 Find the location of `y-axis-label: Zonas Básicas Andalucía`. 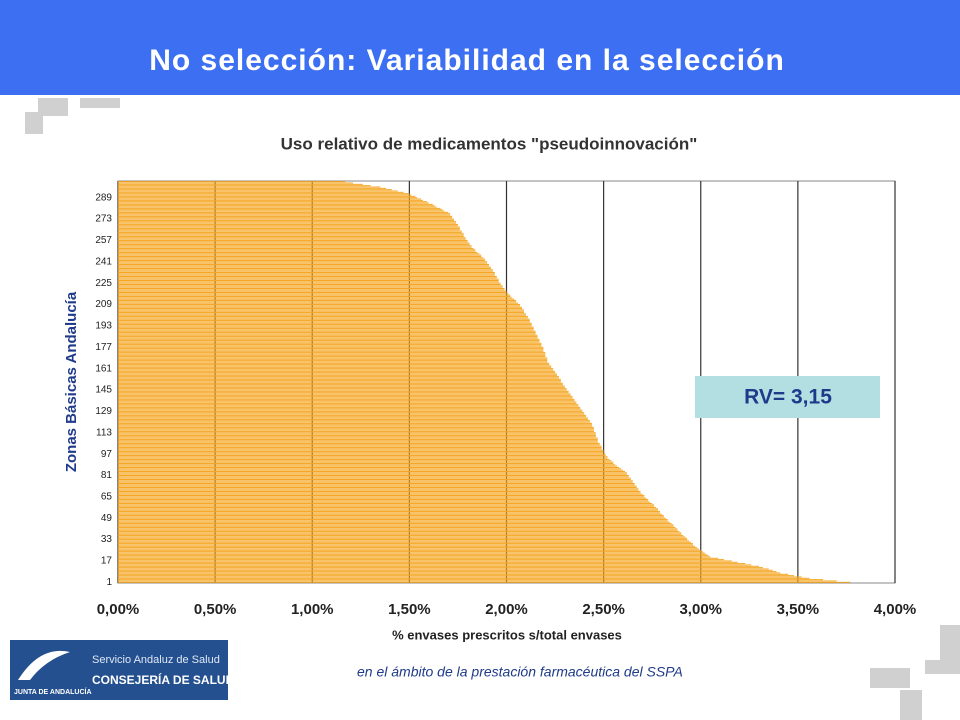

y-axis-label: Zonas Básicas Andalucía is located at coordinates (71, 381).